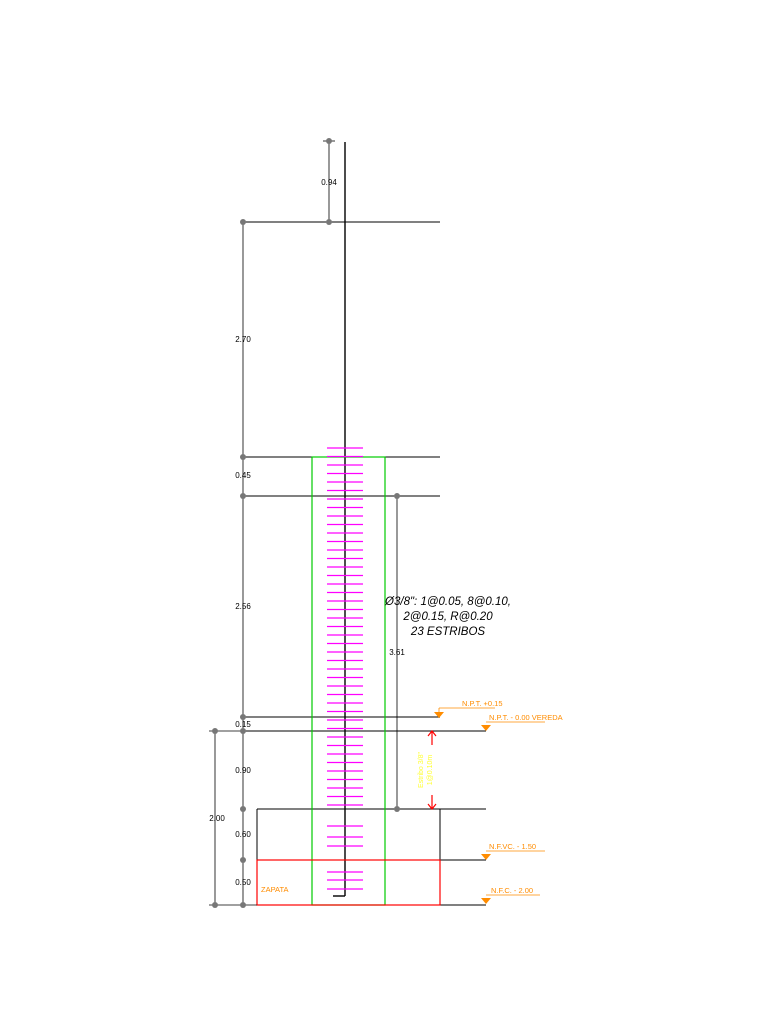 This screenshot has width=768, height=1024. I want to click on footing-outline, so click(348, 882).